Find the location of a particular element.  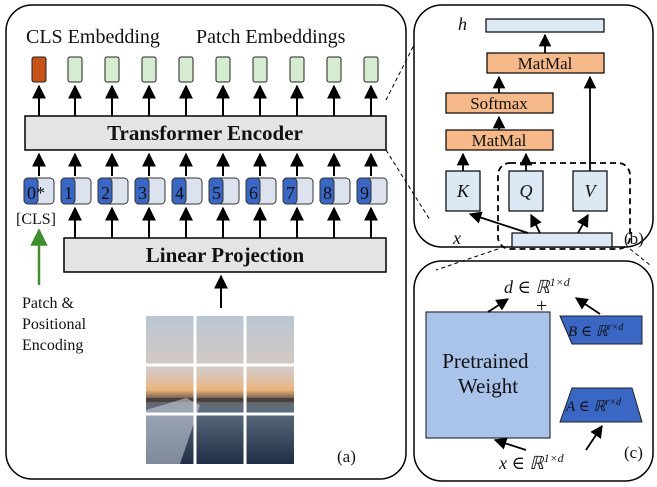

linear-projection-label: Linear Projection is located at coordinates (225, 255).